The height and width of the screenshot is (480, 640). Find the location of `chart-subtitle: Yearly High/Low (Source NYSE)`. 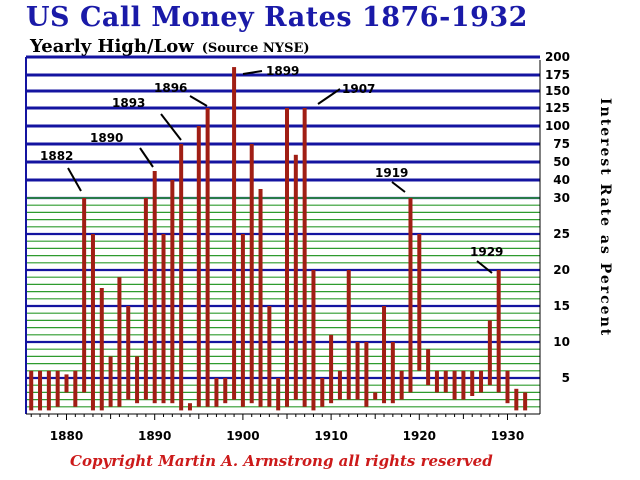

chart-subtitle: Yearly High/Low (Source NYSE) is located at coordinates (170, 46).